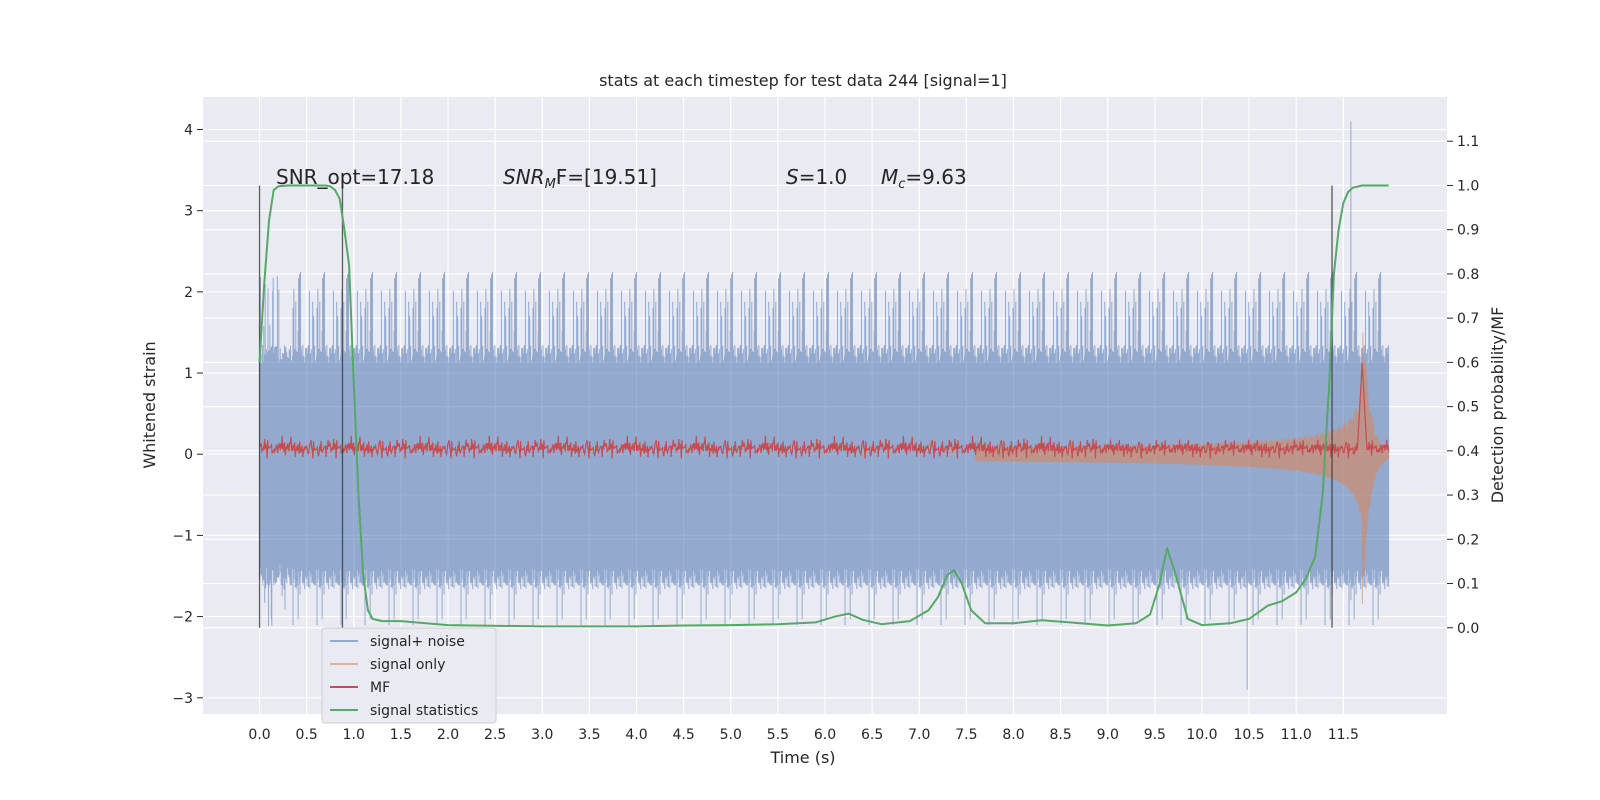  I want to click on snr-mf-annotation: SNRMF=[19.51], so click(580, 178).